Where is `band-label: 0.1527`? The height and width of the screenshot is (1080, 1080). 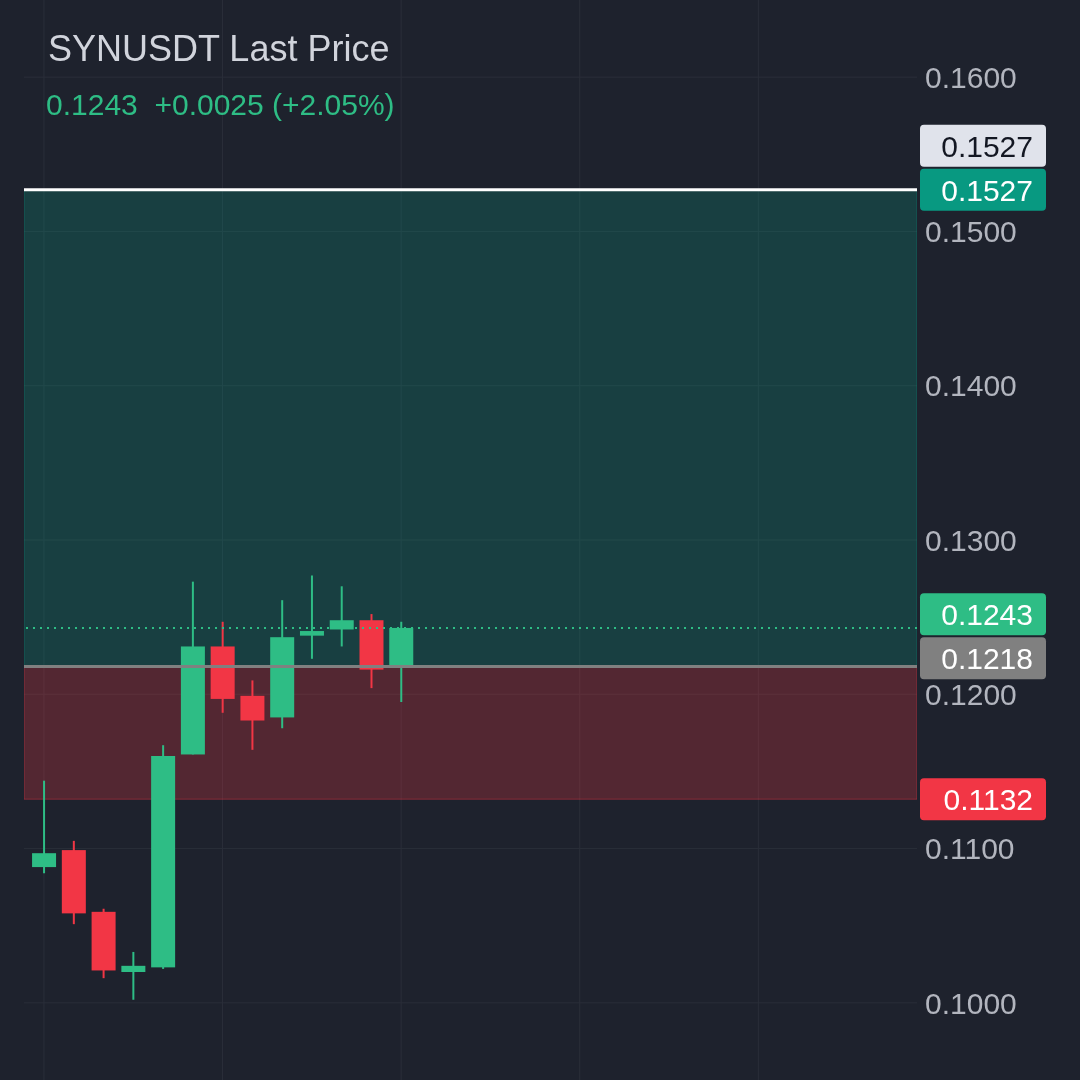 band-label: 0.1527 is located at coordinates (987, 190).